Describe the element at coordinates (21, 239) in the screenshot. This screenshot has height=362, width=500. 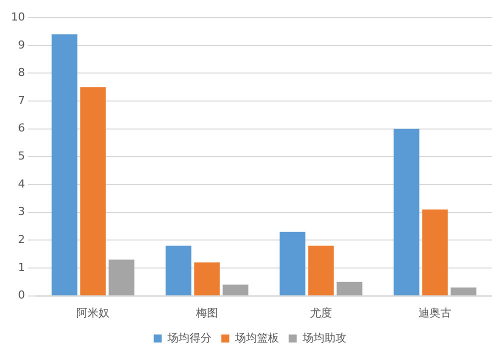
I see `y-tick-label: 2` at that location.